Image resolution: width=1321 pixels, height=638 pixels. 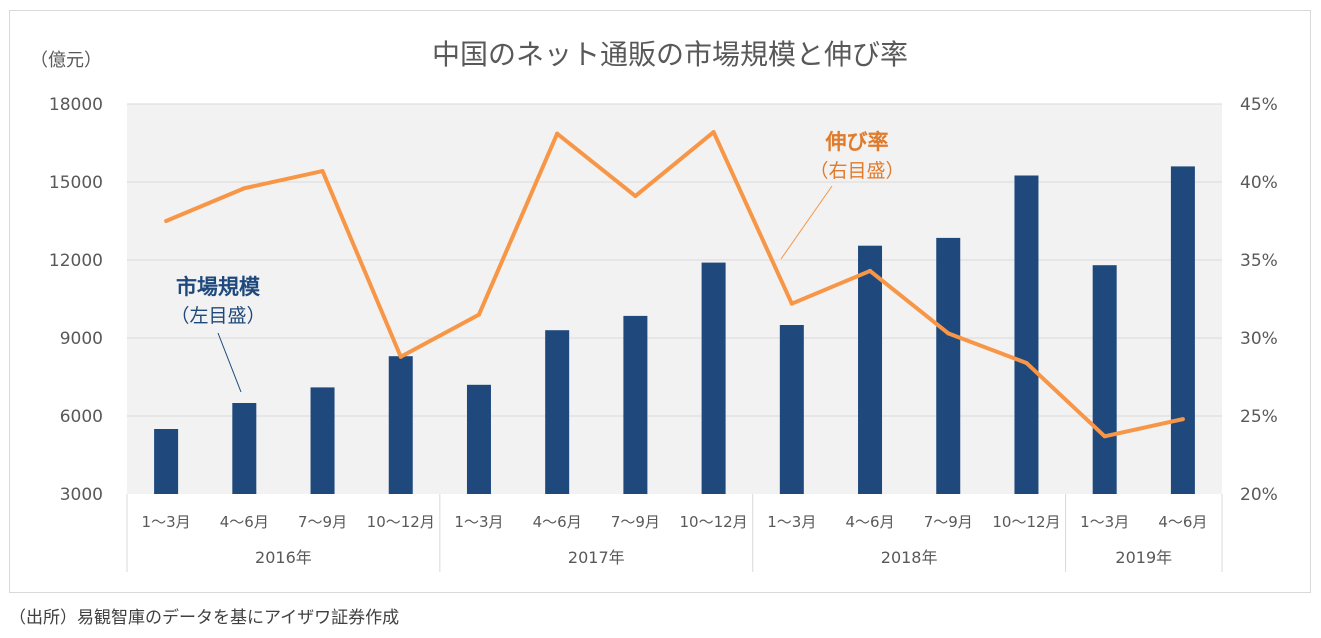 What do you see at coordinates (218, 287) in the screenshot?
I see `bar-series-label: 市場規模` at bounding box center [218, 287].